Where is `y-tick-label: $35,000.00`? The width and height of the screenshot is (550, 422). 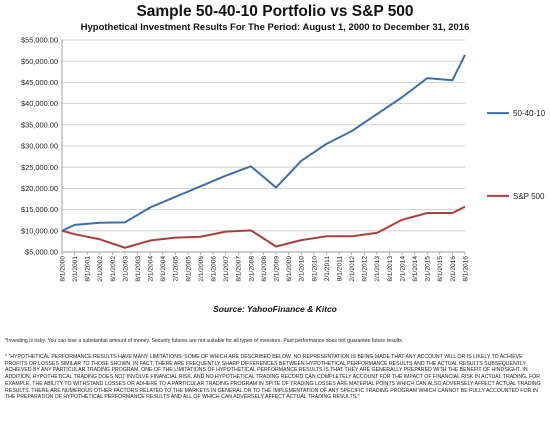
y-tick-label: $35,000.00 is located at coordinates (39, 124).